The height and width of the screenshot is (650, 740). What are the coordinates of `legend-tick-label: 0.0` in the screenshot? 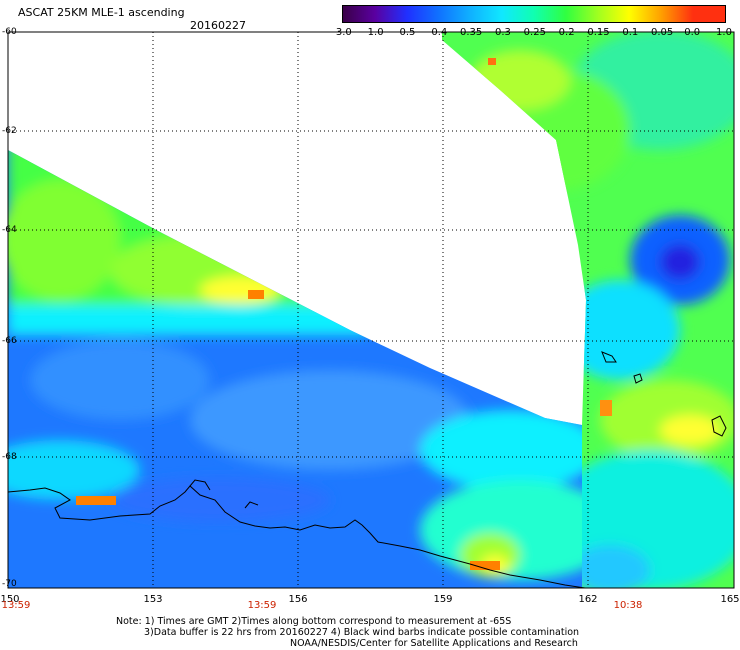 It's located at (692, 32).